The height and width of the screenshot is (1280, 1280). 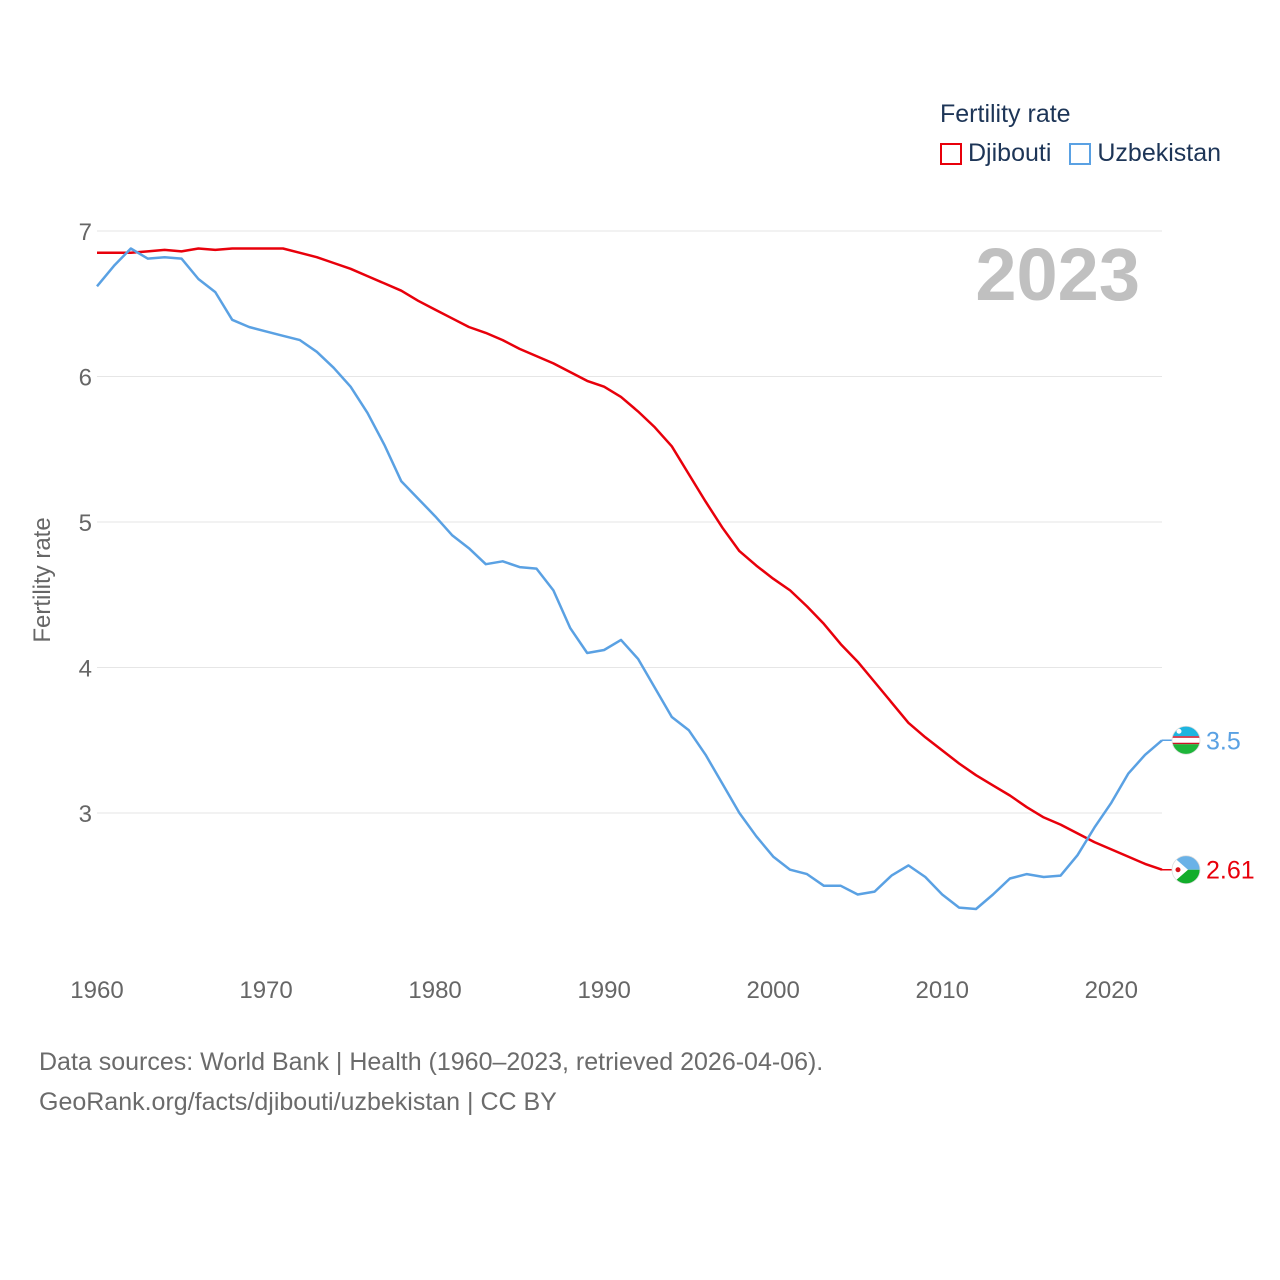 What do you see at coordinates (85, 669) in the screenshot?
I see `y-tick-label-4: 4` at bounding box center [85, 669].